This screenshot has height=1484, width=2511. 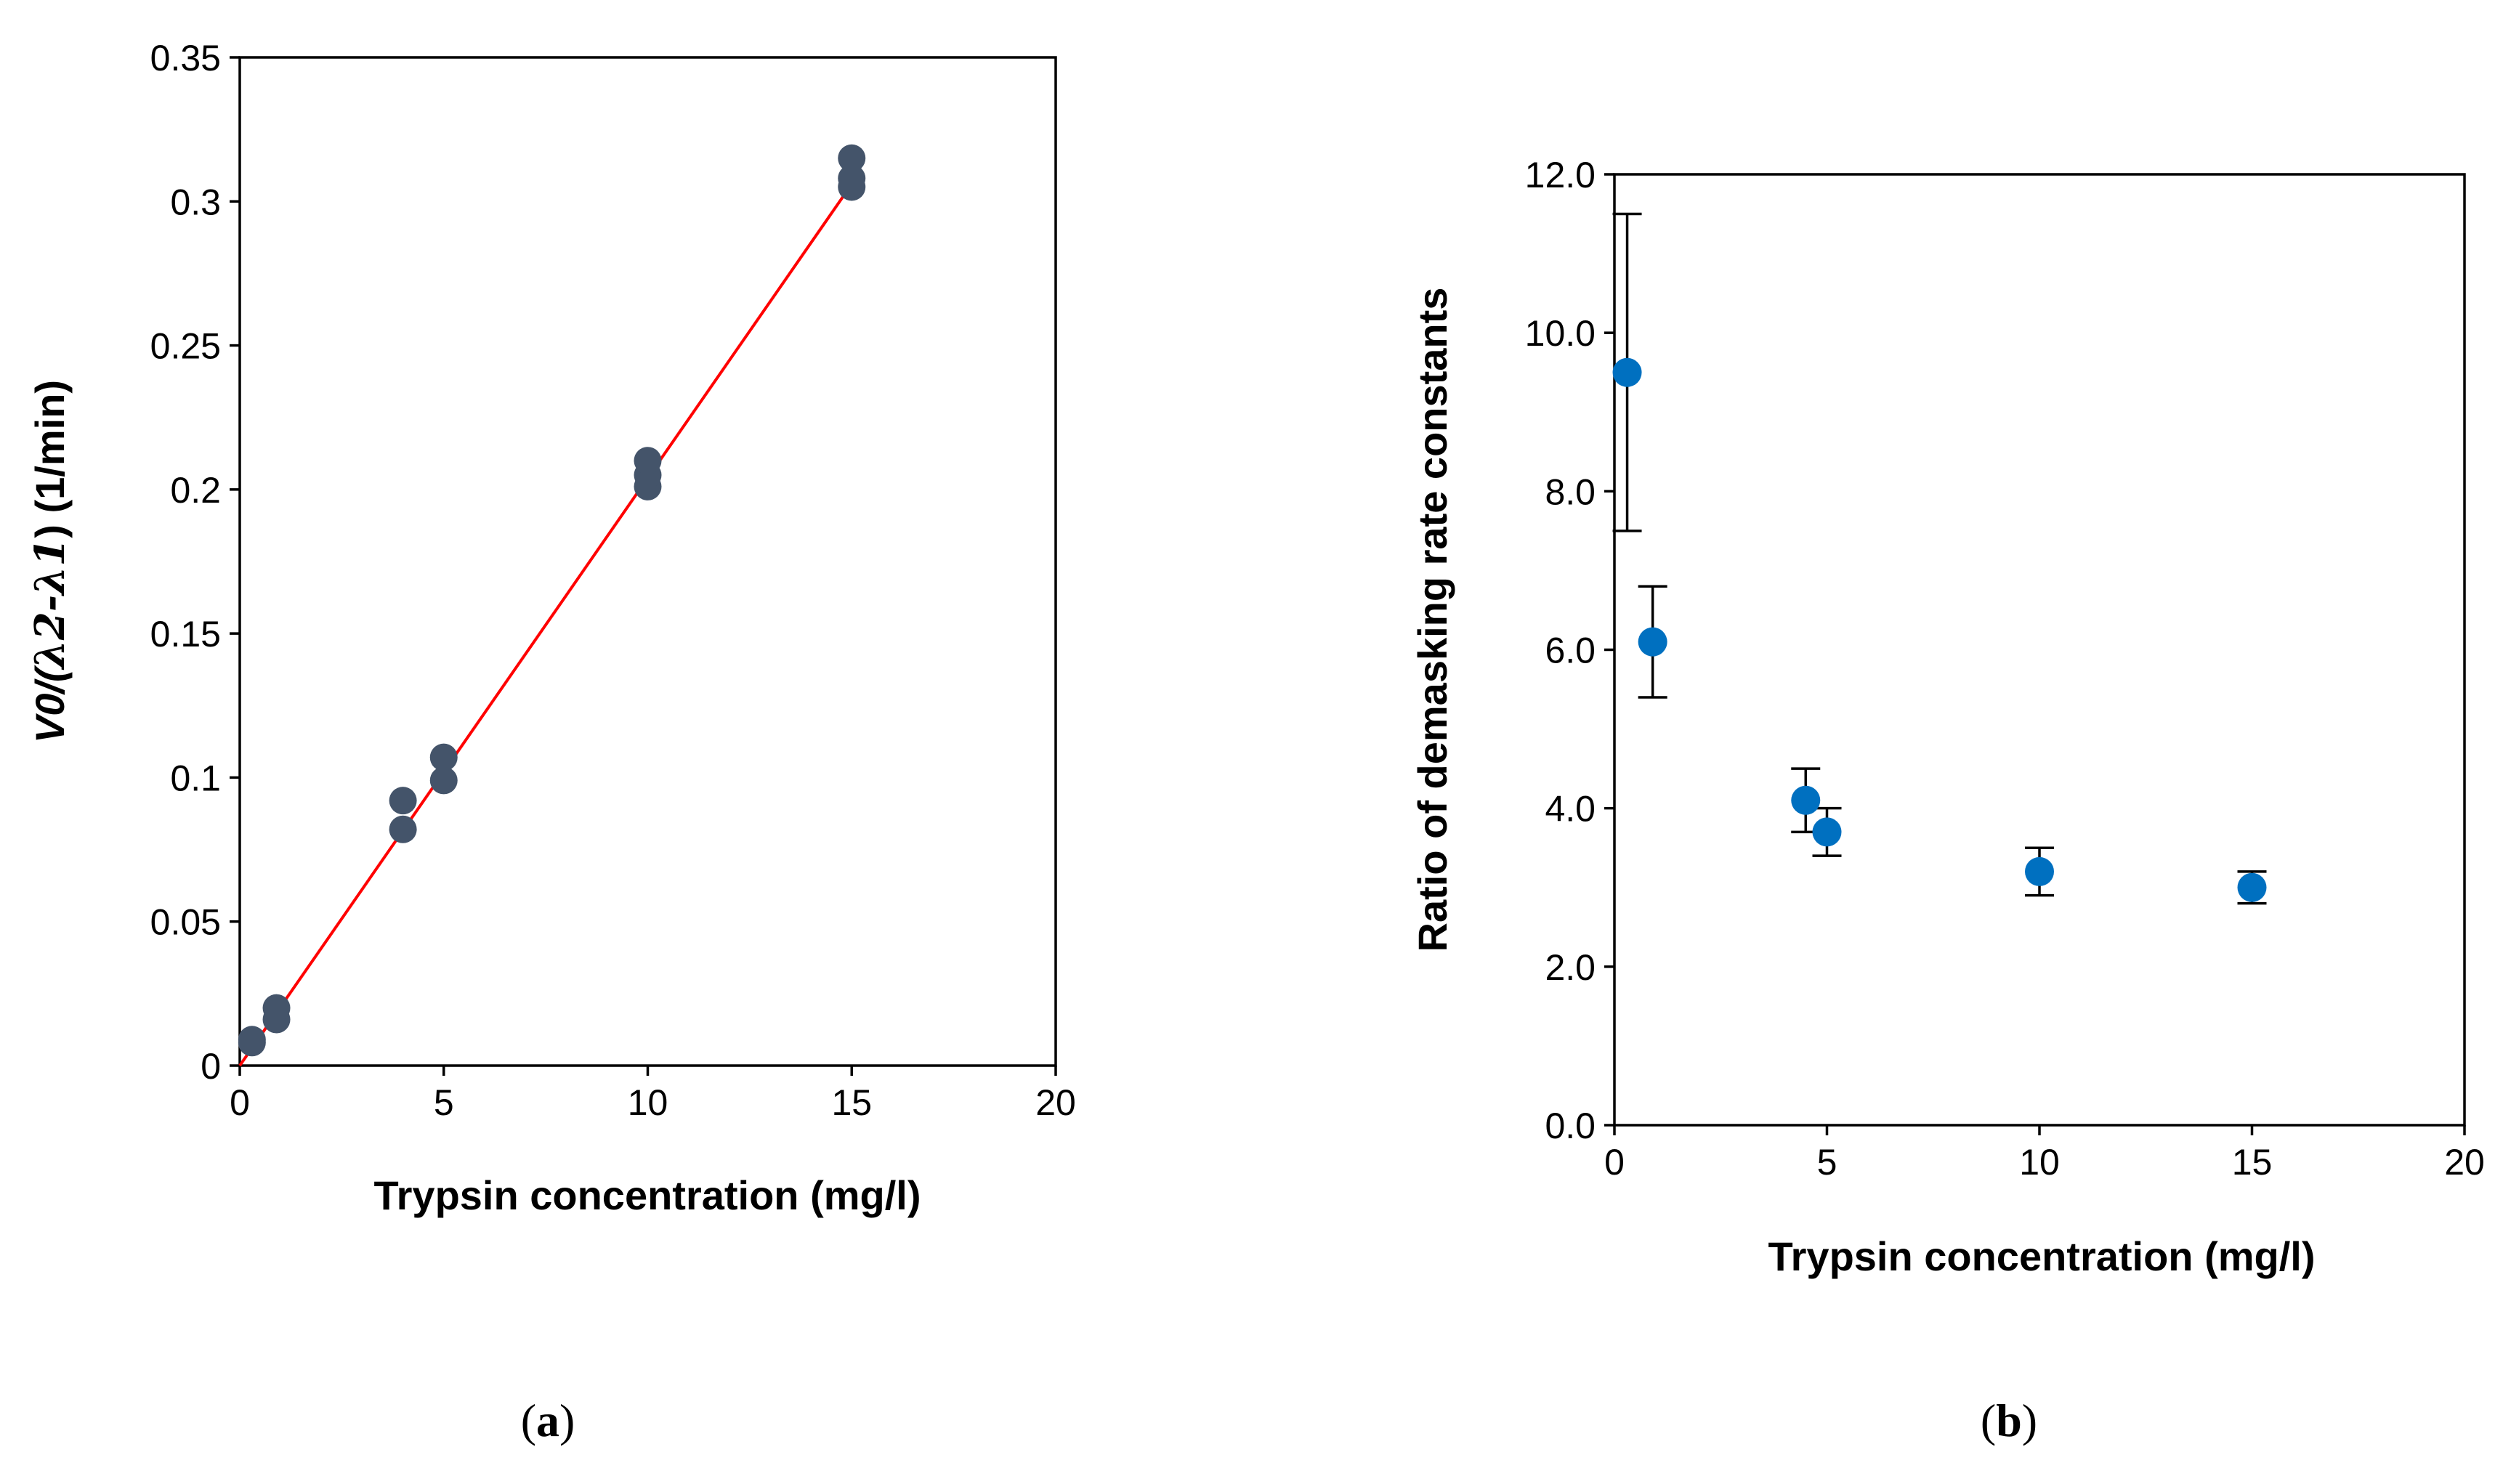 I want to click on chart-a-x-tick-label: 20, so click(x=1055, y=1102).